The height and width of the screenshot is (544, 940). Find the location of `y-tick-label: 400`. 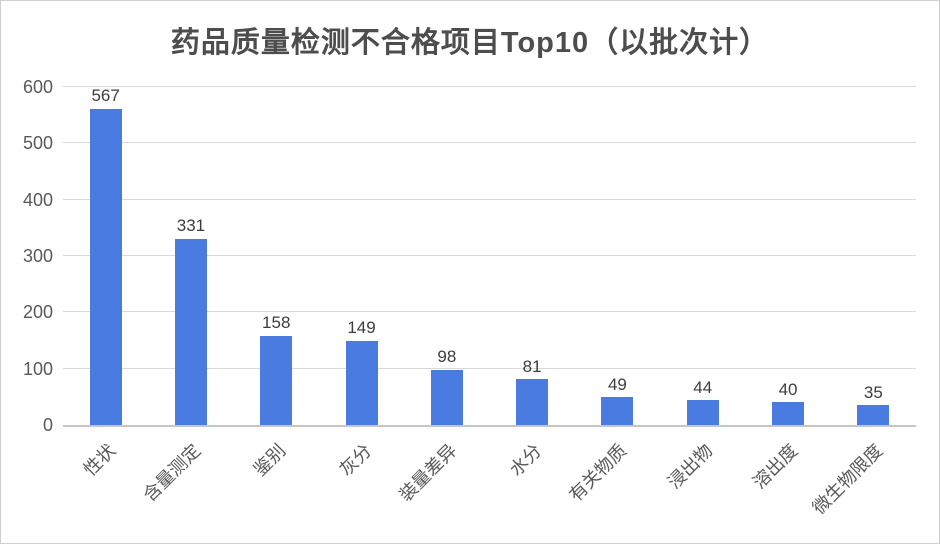

y-tick-label: 400 is located at coordinates (37, 199).